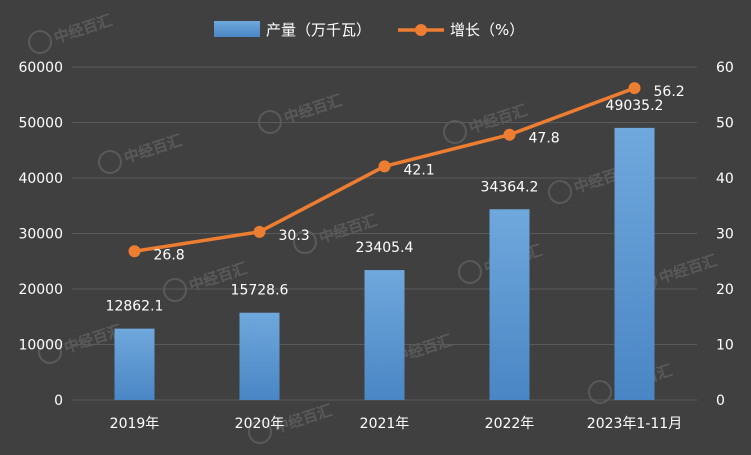  What do you see at coordinates (725, 235) in the screenshot?
I see `y-right-tick-label: 30` at bounding box center [725, 235].